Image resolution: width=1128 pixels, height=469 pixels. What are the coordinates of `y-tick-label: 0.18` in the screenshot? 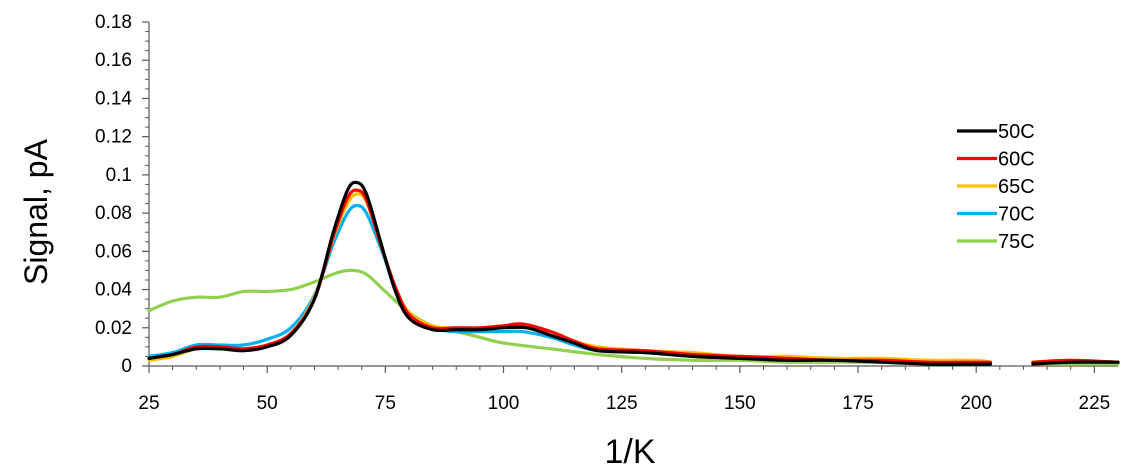 It's located at (113, 22).